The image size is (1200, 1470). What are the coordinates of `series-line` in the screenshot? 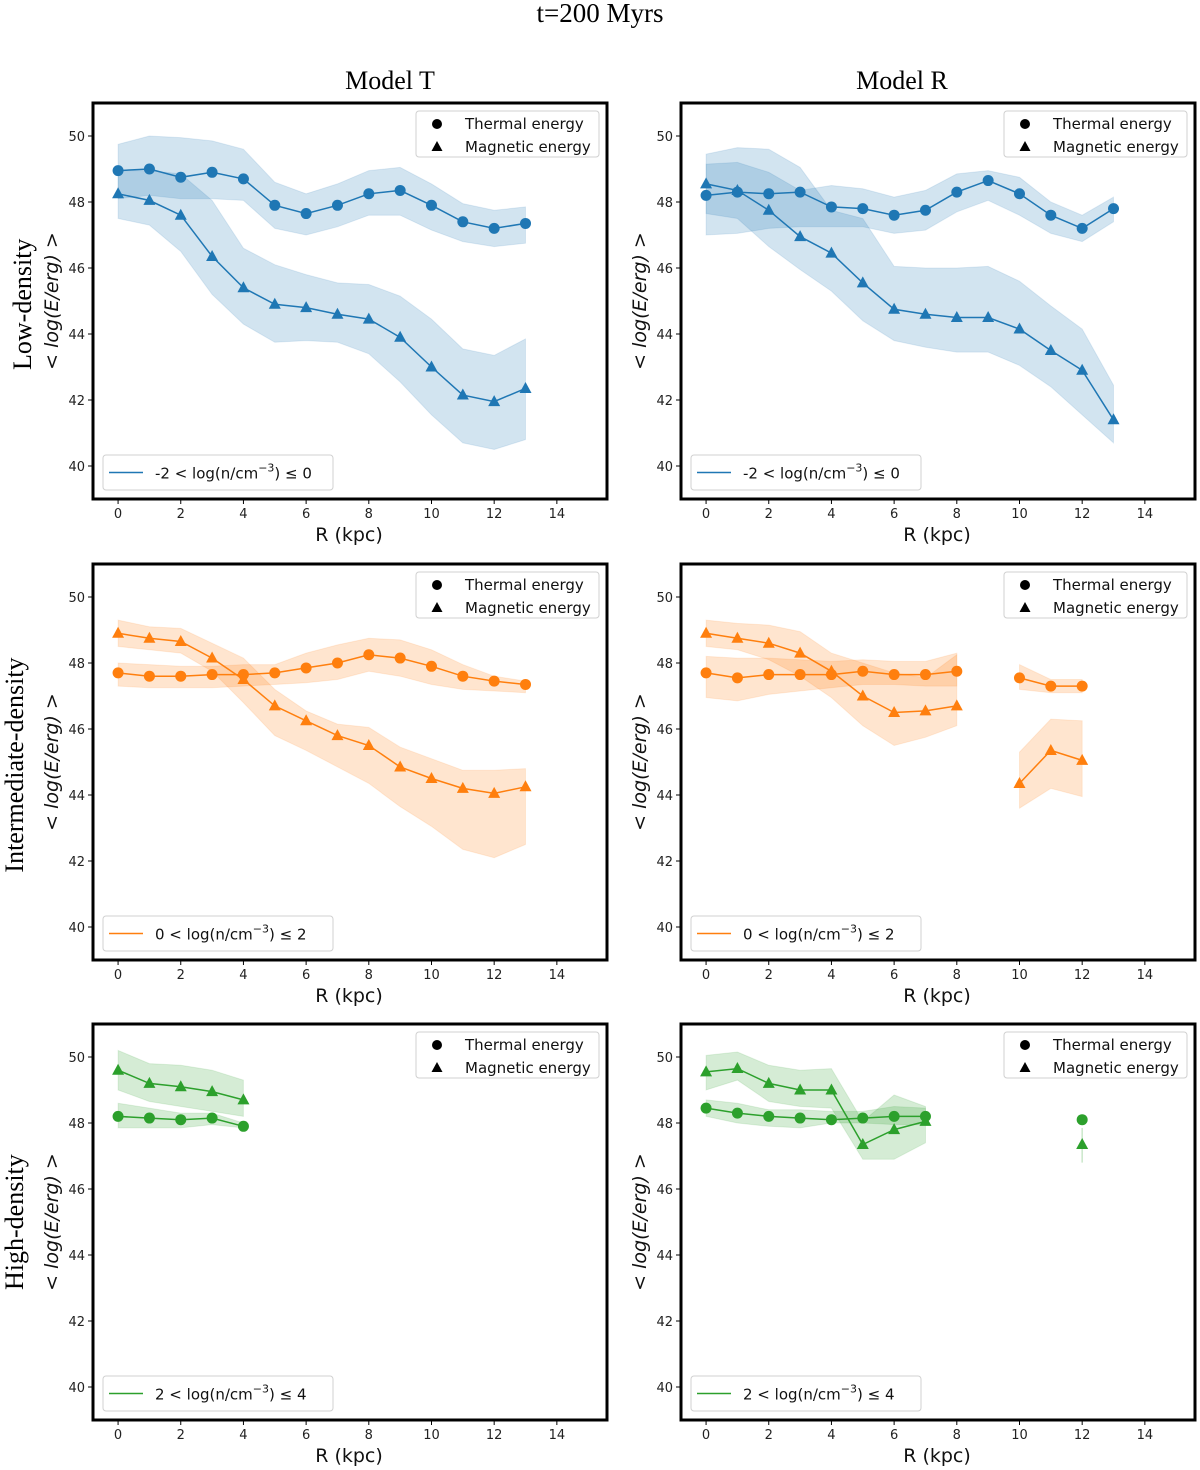 It's located at (321, 713).